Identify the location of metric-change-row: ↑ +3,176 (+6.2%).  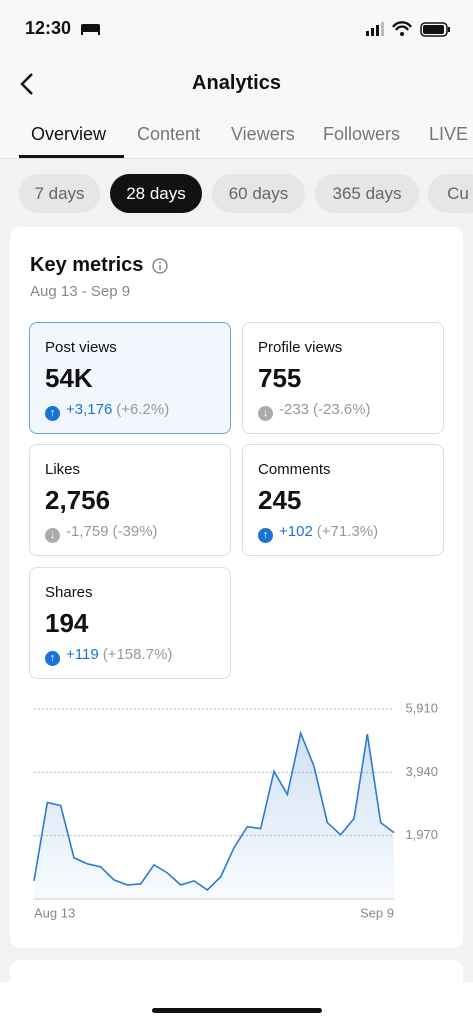
(107, 411).